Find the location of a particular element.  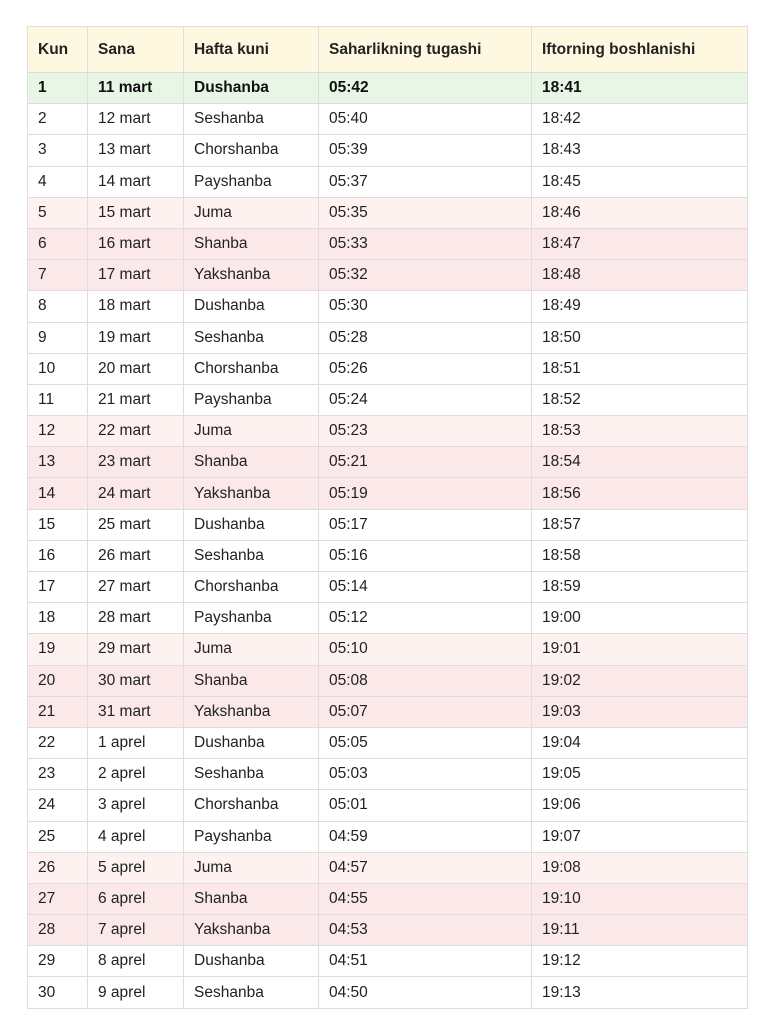

cell-sana: 7 aprel is located at coordinates (135, 930).